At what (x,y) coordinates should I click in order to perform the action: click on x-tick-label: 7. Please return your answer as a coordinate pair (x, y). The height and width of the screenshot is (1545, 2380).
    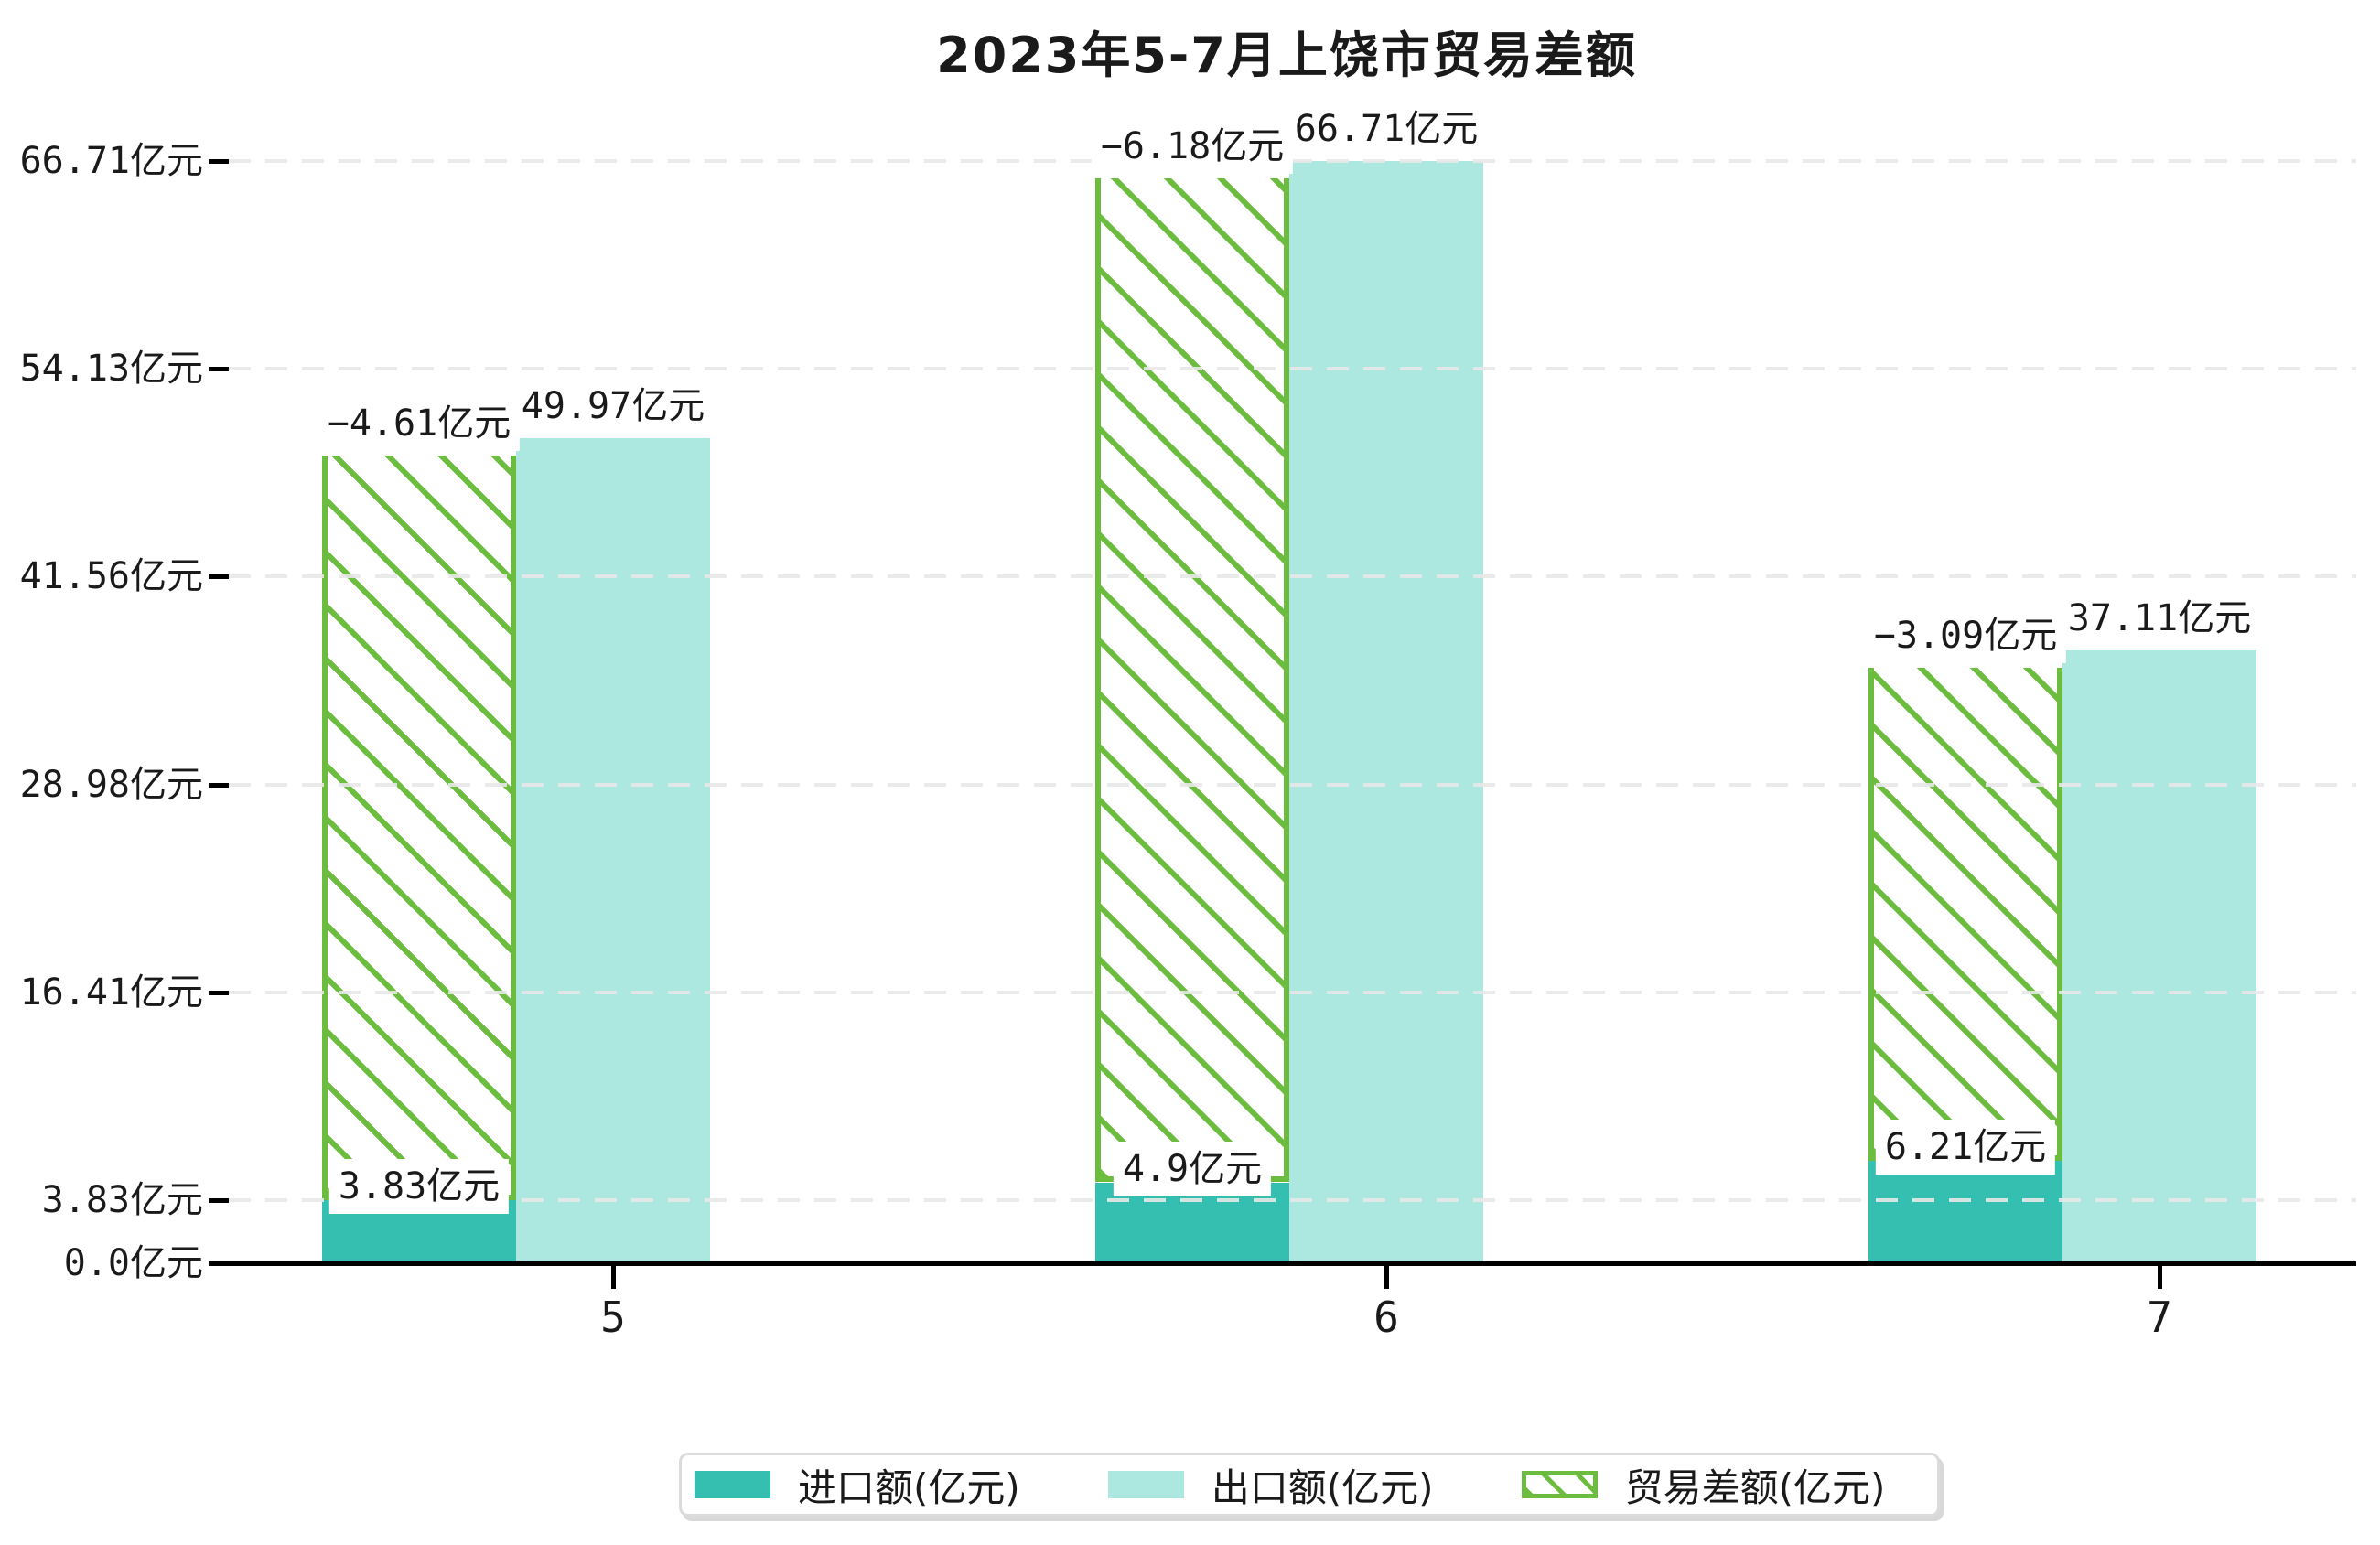
    Looking at the image, I should click on (2159, 1317).